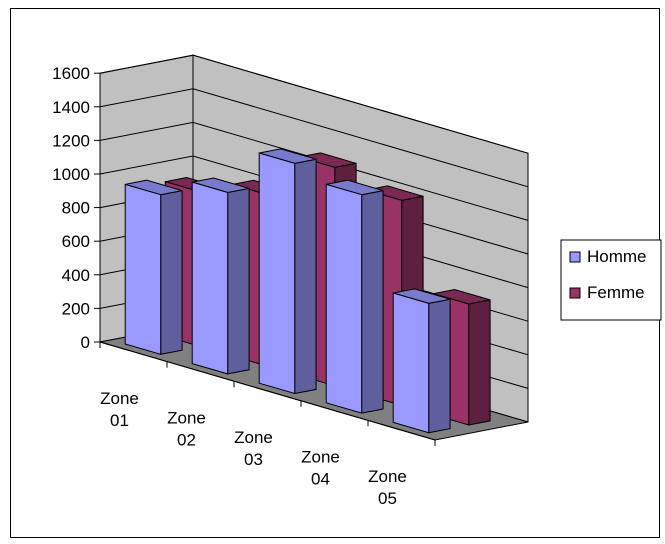 The height and width of the screenshot is (544, 665). I want to click on y-tick-label: 1400, so click(71, 107).